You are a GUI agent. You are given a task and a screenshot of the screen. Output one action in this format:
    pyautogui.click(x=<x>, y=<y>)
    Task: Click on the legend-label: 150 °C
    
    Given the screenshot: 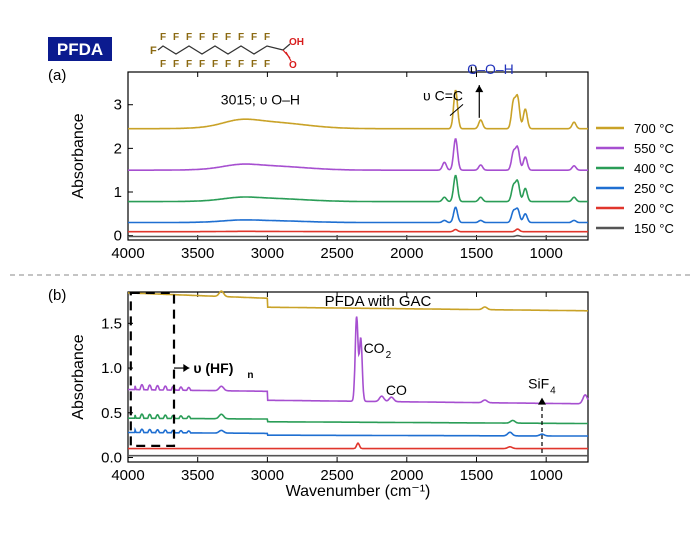 What is the action you would take?
    pyautogui.click(x=654, y=228)
    